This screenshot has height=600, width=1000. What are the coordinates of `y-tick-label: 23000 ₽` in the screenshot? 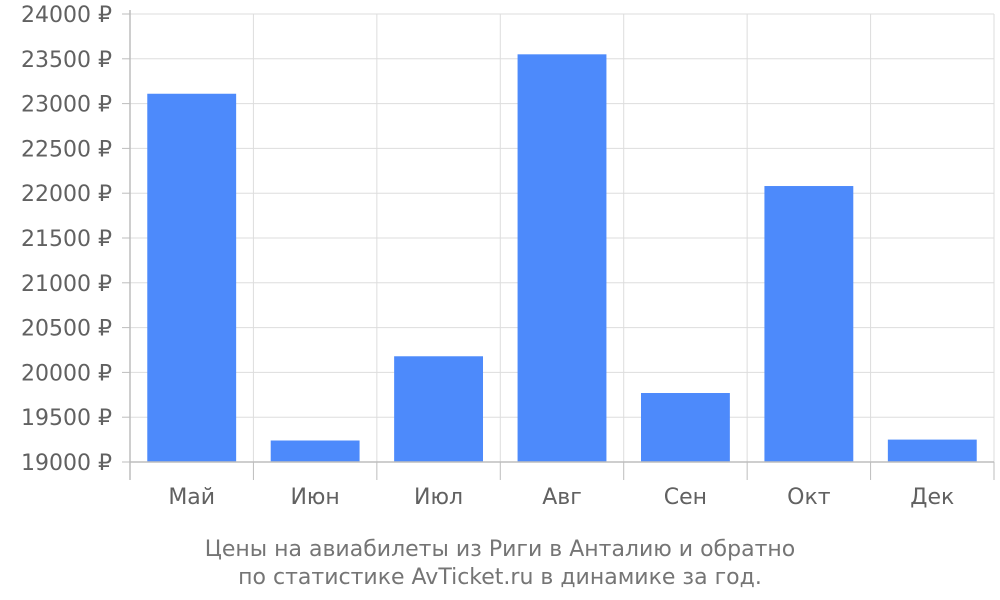 It's located at (66, 105).